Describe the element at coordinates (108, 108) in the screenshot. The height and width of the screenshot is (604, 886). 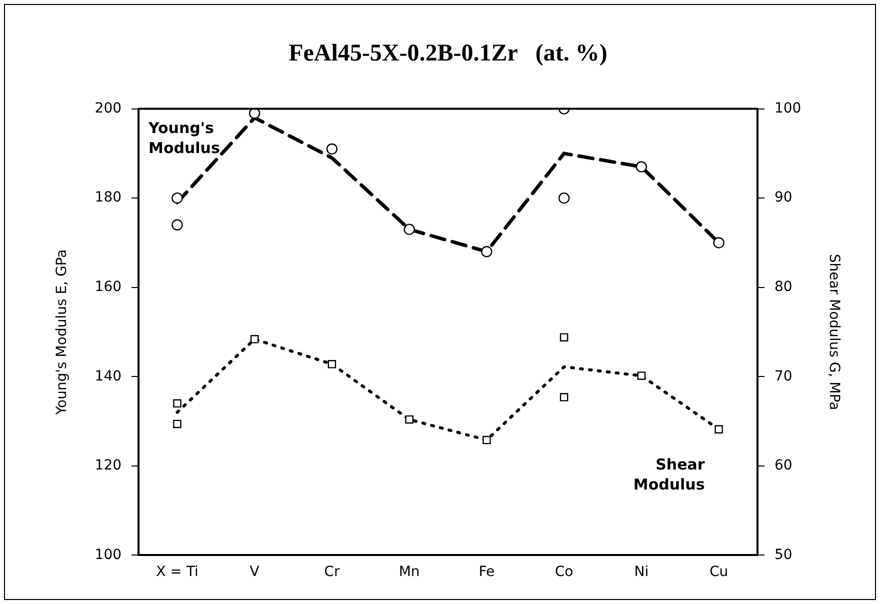
I see `y-tick-label: 200` at that location.